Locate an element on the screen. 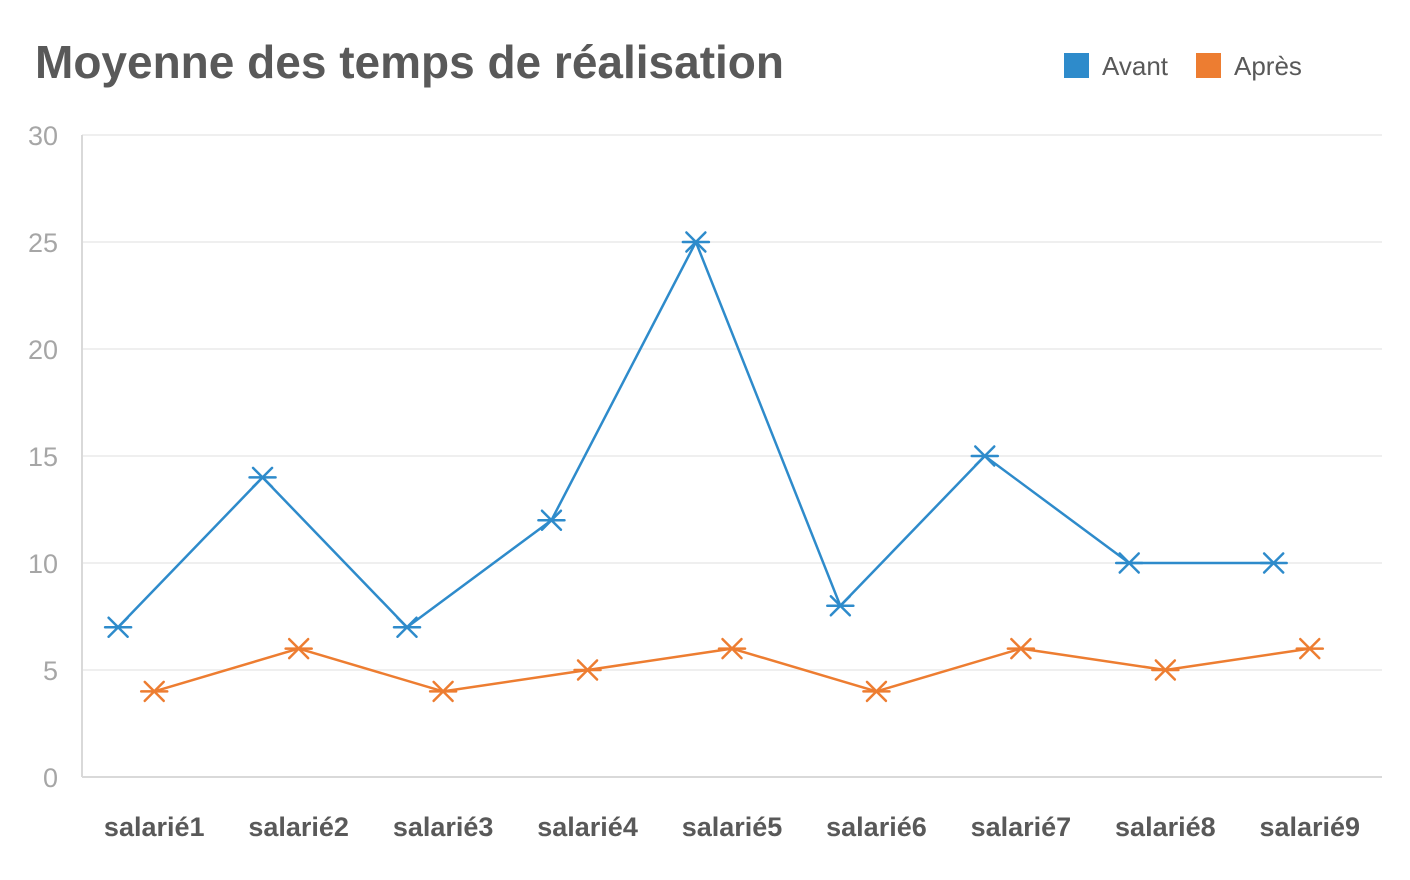  y-tick-label: 15 is located at coordinates (43, 457).